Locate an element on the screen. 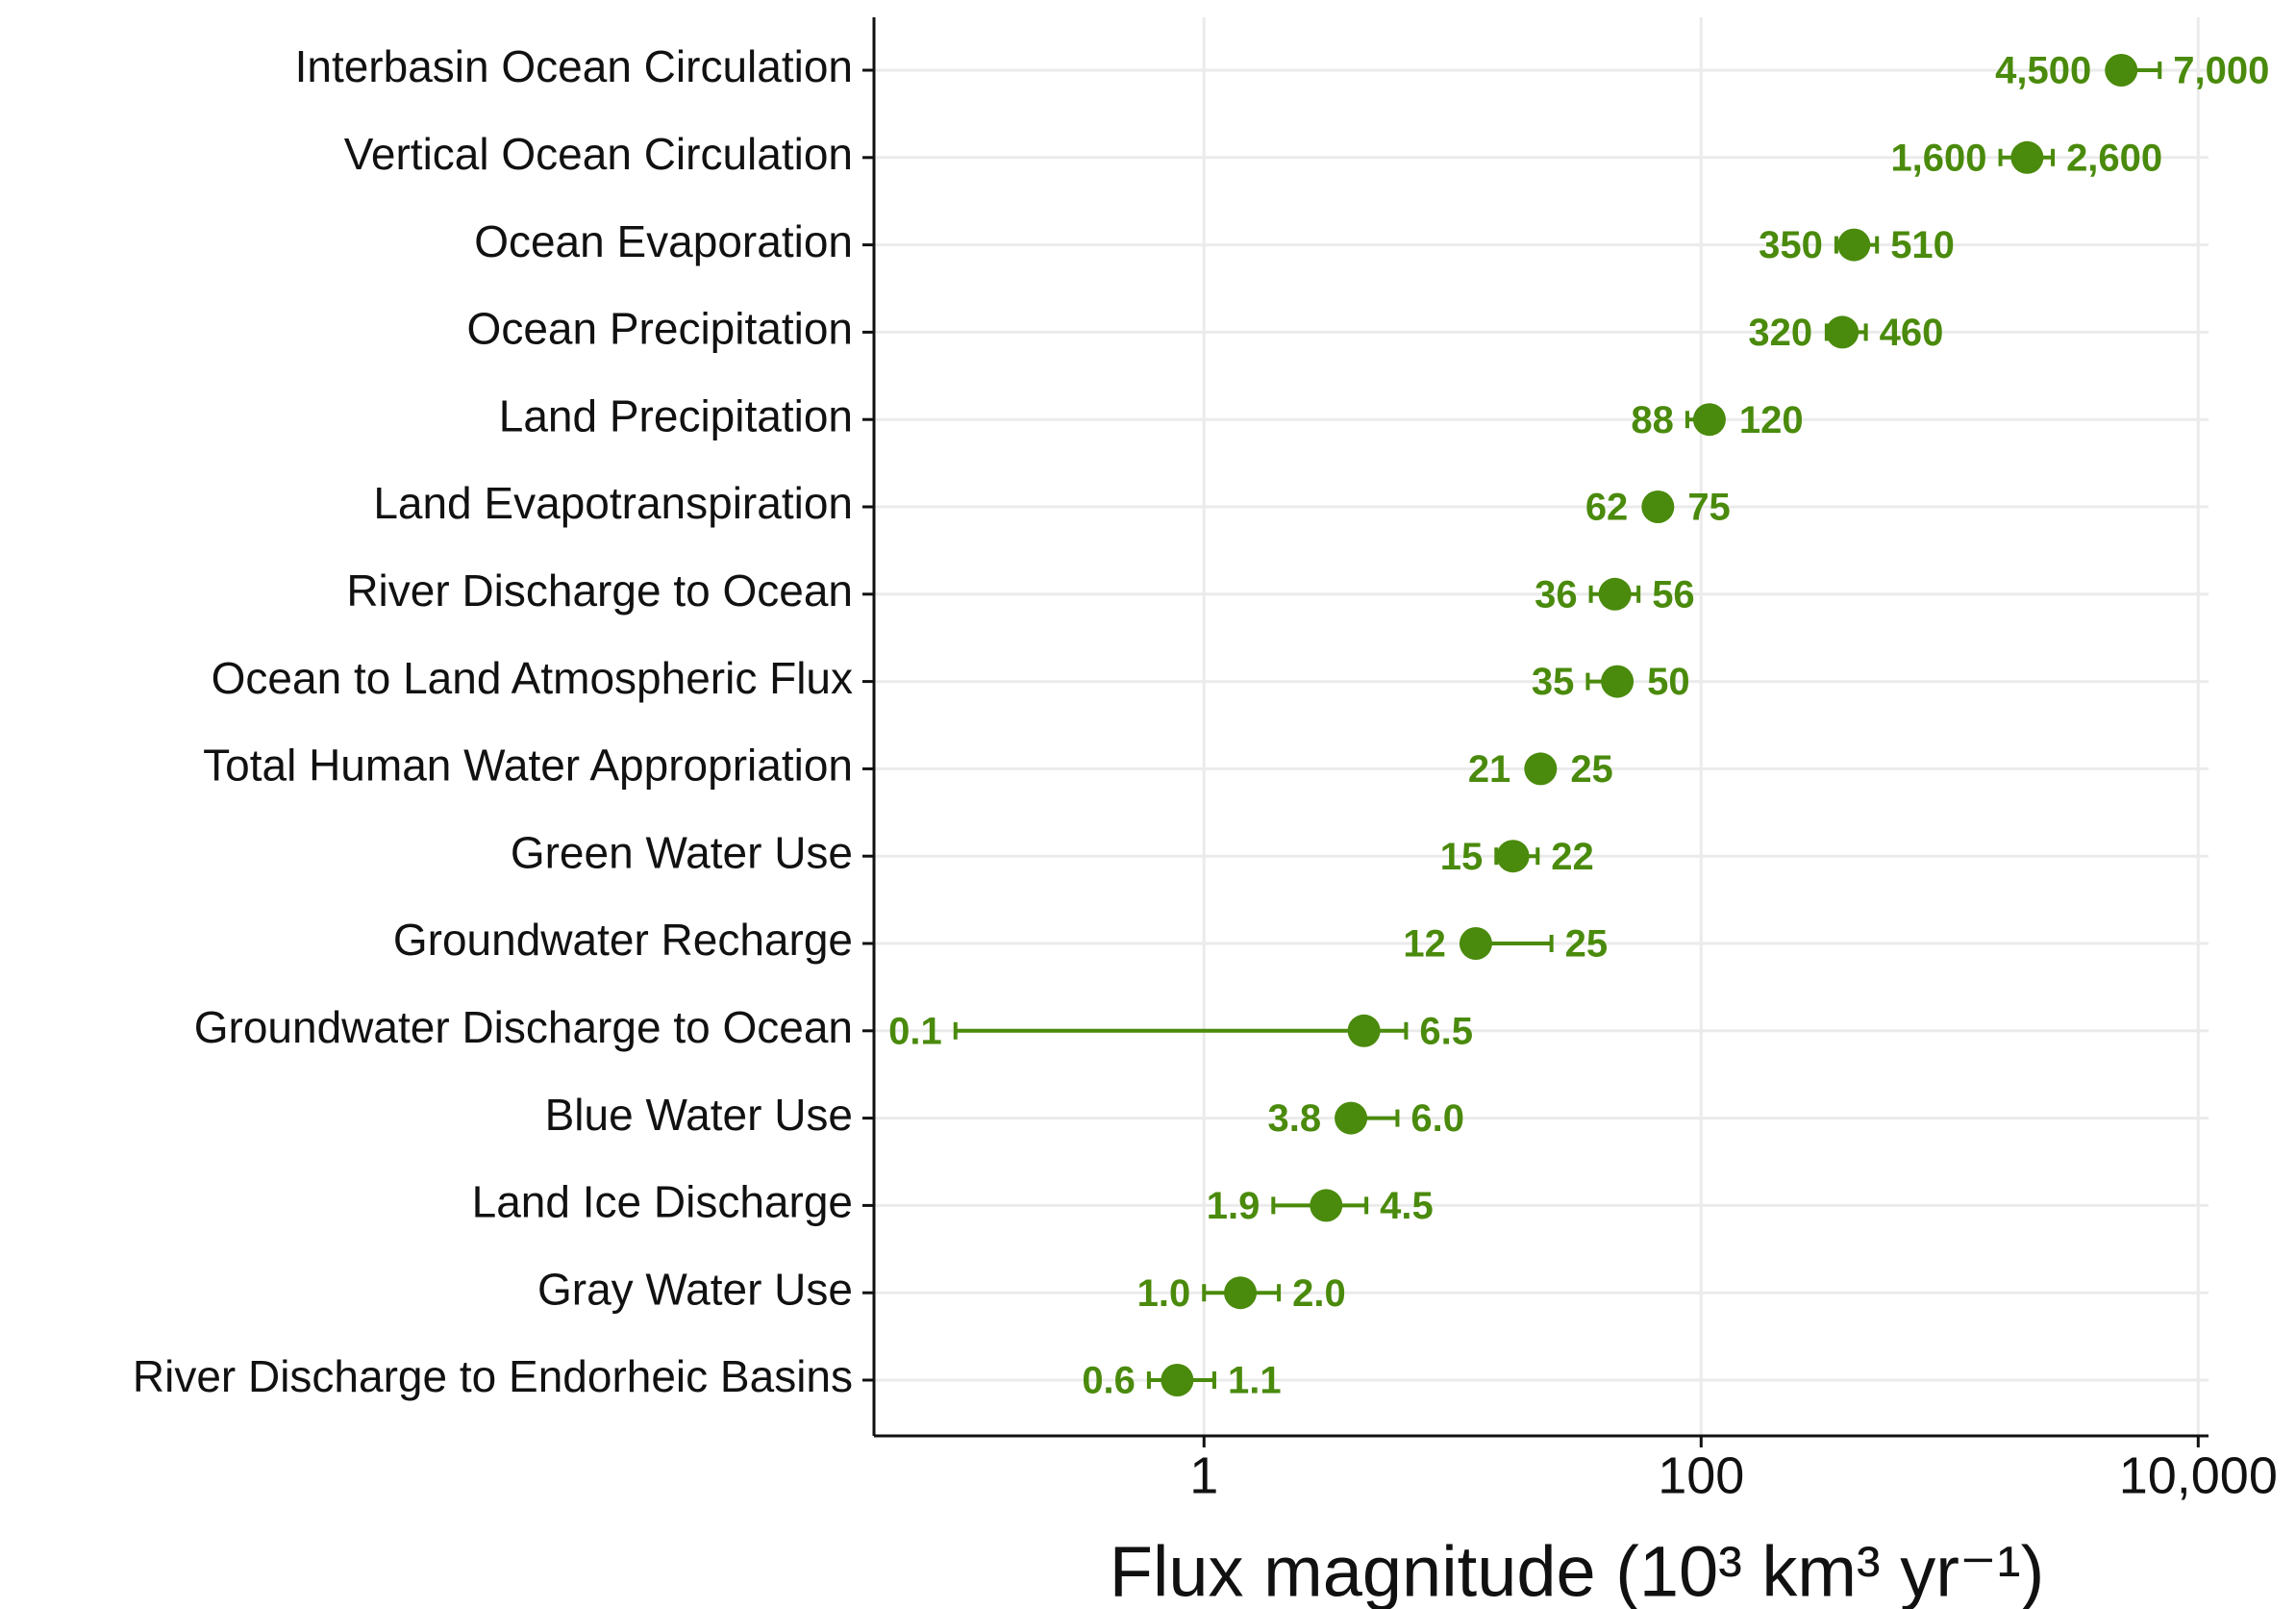 The width and height of the screenshot is (2296, 1609). category-label: Total Human Water Appropriation is located at coordinates (528, 766).